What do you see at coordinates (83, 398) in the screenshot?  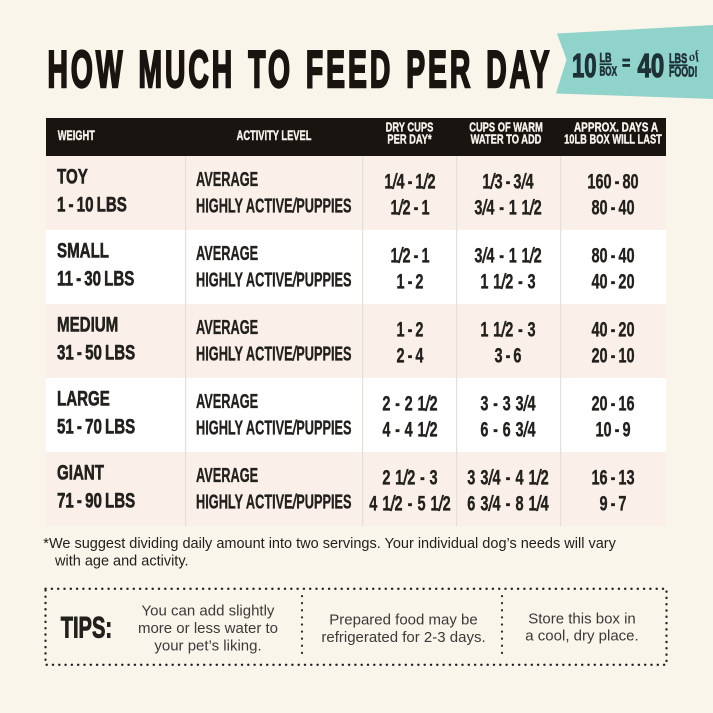 I see `svg-text: LARGE` at bounding box center [83, 398].